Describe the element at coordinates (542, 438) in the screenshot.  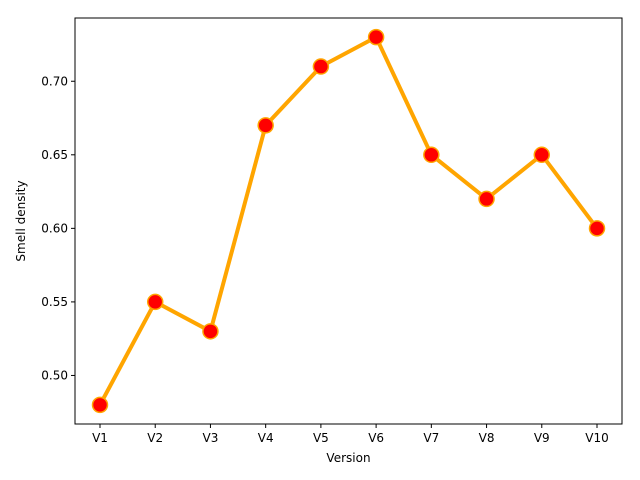
I see `x-tick-label: V9` at that location.